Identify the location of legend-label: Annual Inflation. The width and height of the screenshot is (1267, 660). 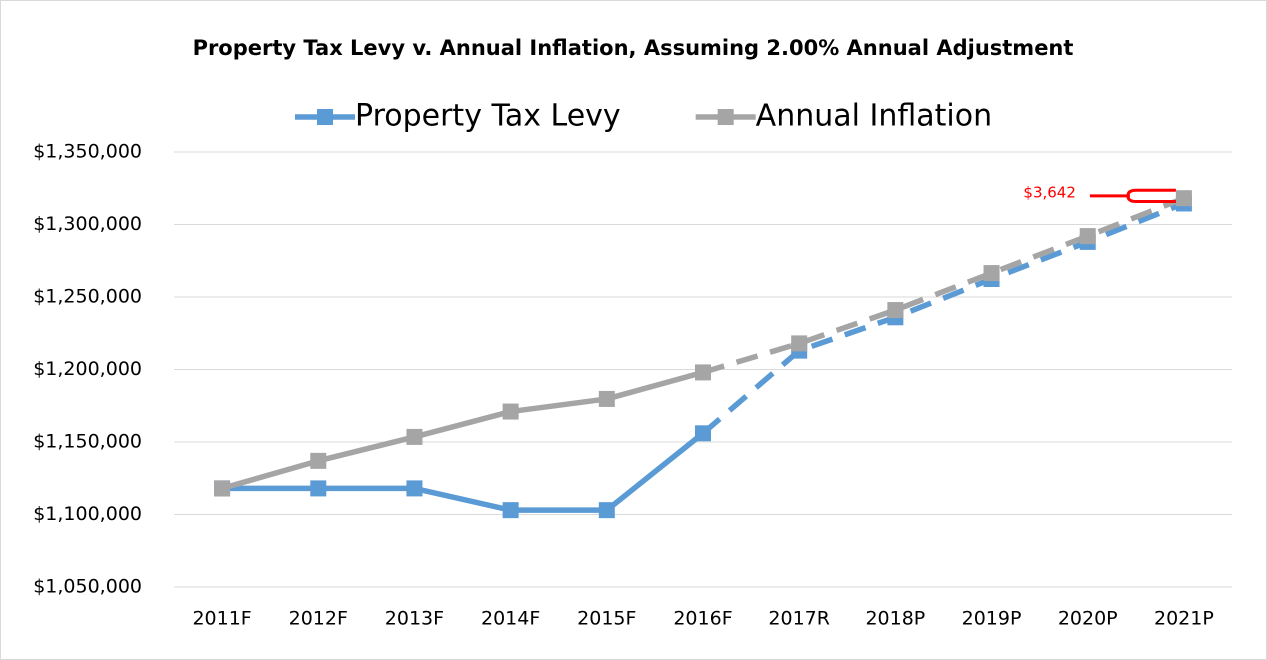
(874, 116).